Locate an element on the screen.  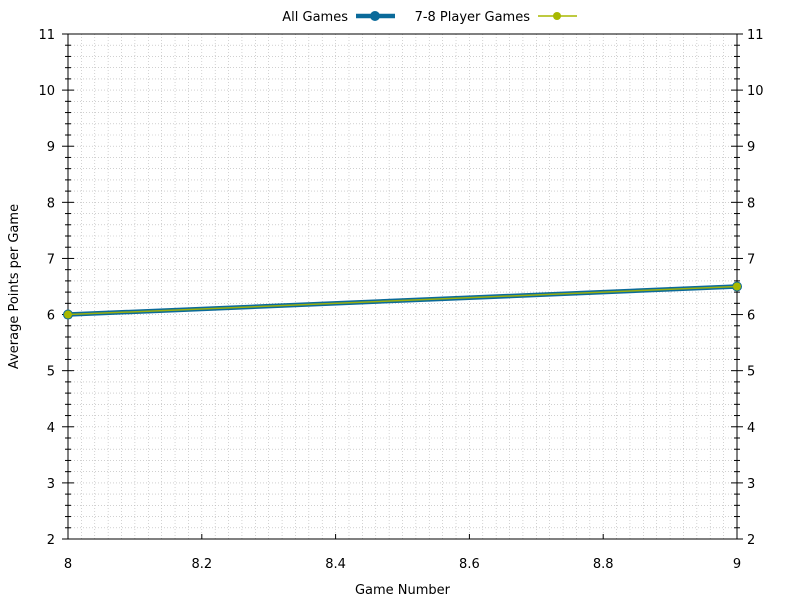
y-tick-label: 3 is located at coordinates (51, 484).